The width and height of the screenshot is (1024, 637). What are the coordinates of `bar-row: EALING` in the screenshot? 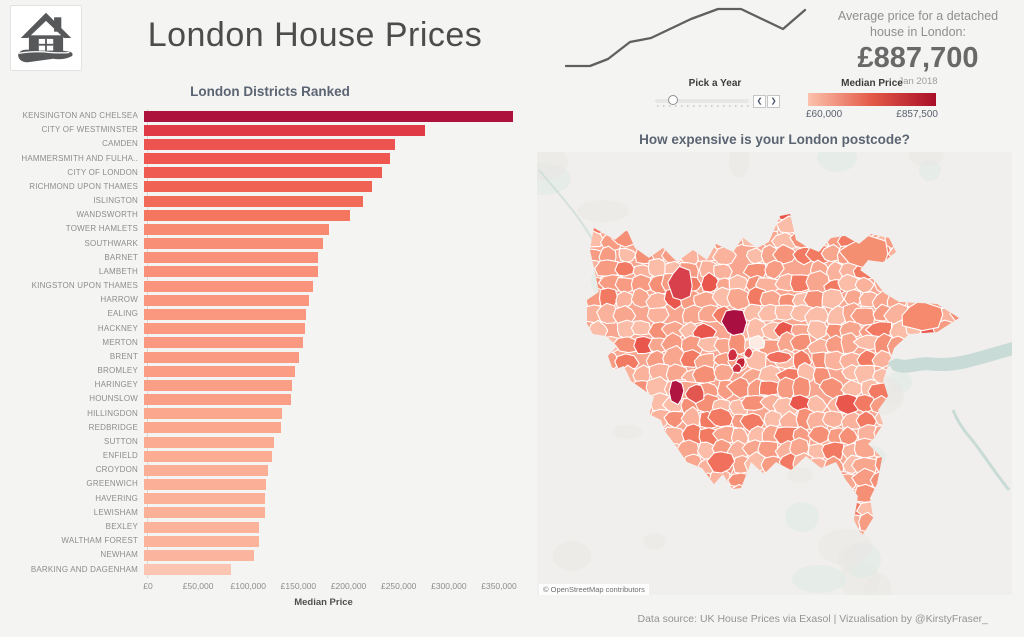 It's located at (268, 314).